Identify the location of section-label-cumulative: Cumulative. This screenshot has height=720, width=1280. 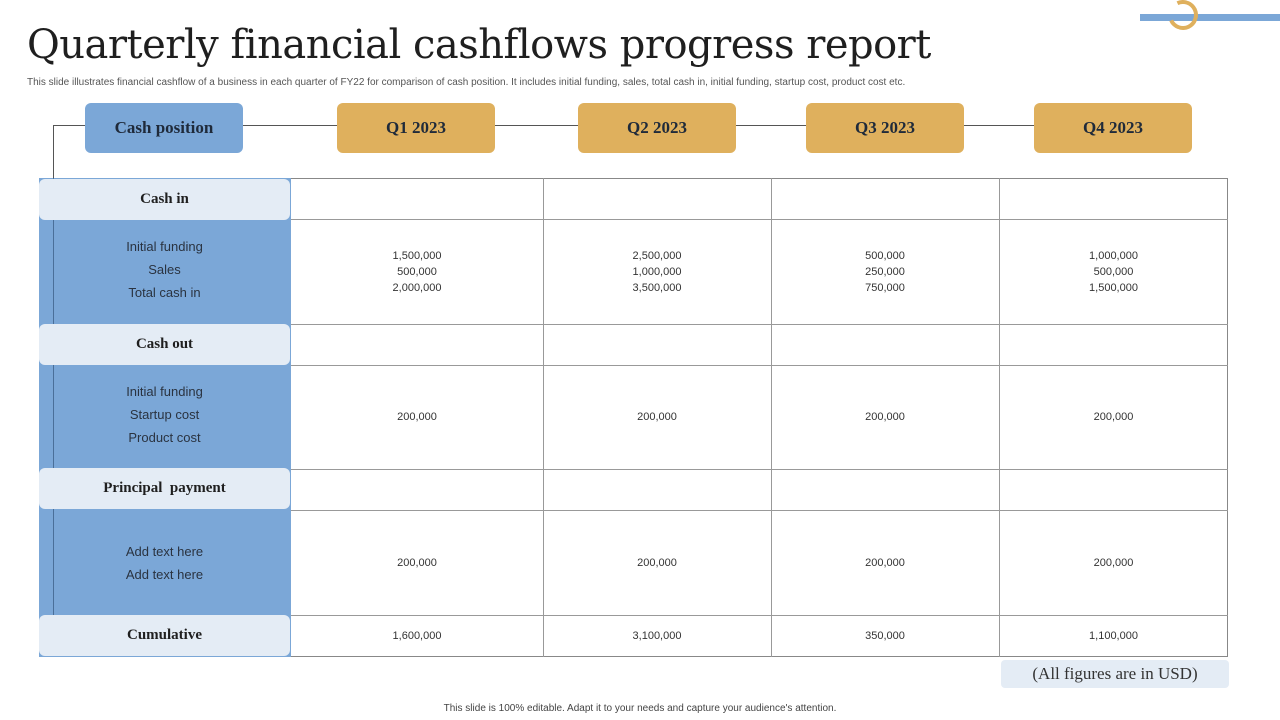
(164, 635).